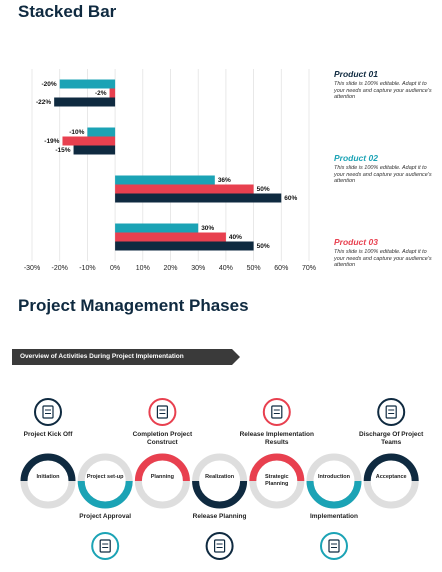 The height and width of the screenshot is (572, 442). What do you see at coordinates (101, 93) in the screenshot?
I see `data-label: -2%` at bounding box center [101, 93].